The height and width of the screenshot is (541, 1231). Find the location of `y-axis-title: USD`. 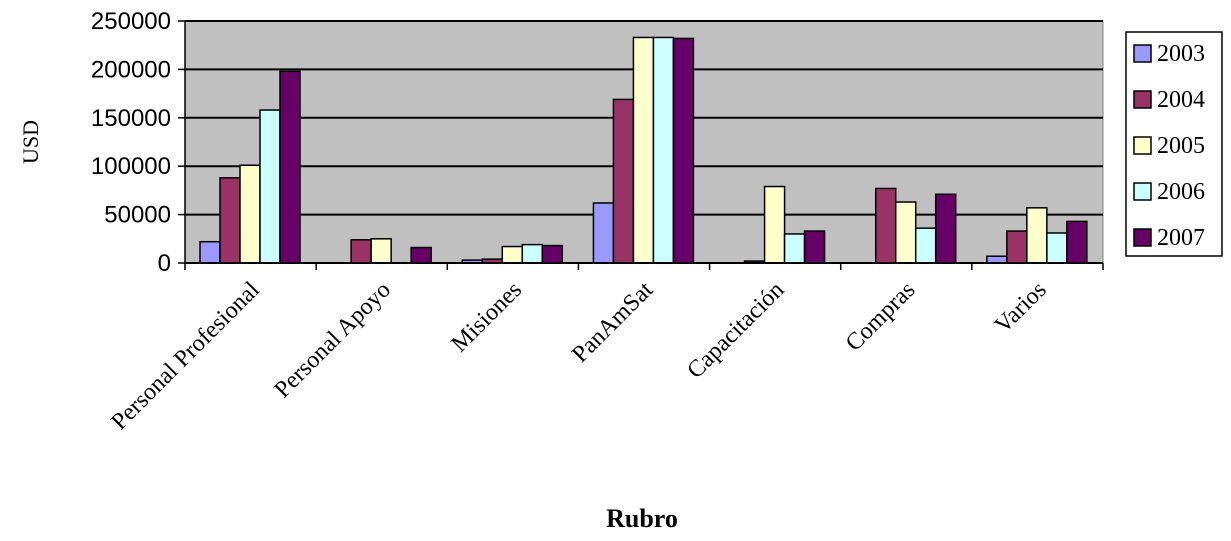

y-axis-title: USD is located at coordinates (30, 142).